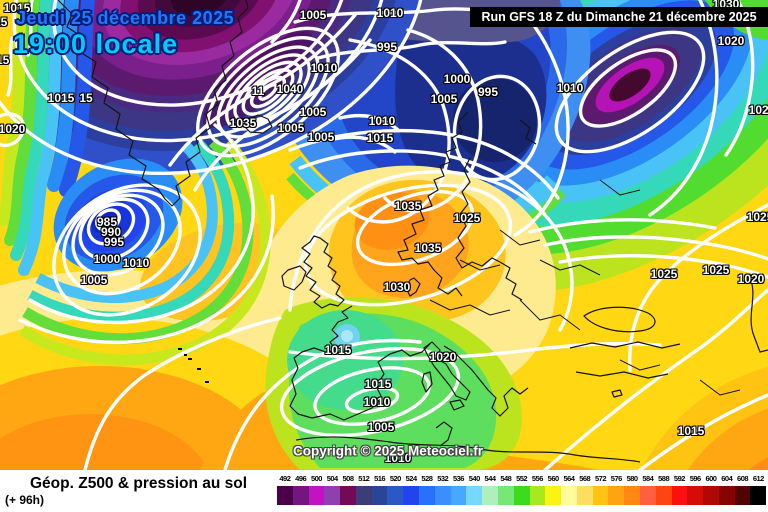 The width and height of the screenshot is (768, 512). What do you see at coordinates (553, 478) in the screenshot?
I see `scale-value: 560` at bounding box center [553, 478].